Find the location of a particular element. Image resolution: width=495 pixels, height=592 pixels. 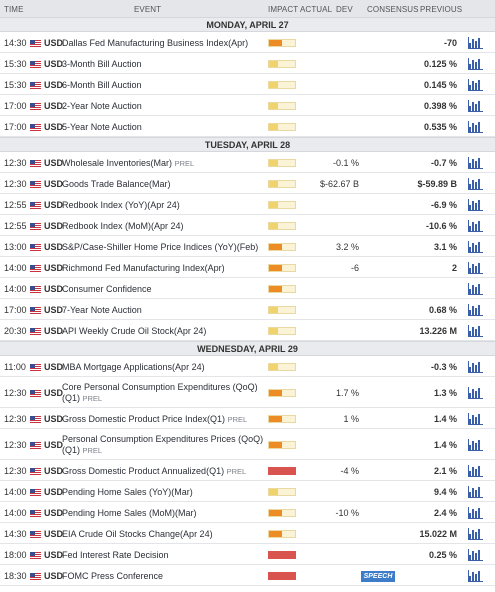

event-name: 3-Month Bill Auction is located at coordinates (102, 64).